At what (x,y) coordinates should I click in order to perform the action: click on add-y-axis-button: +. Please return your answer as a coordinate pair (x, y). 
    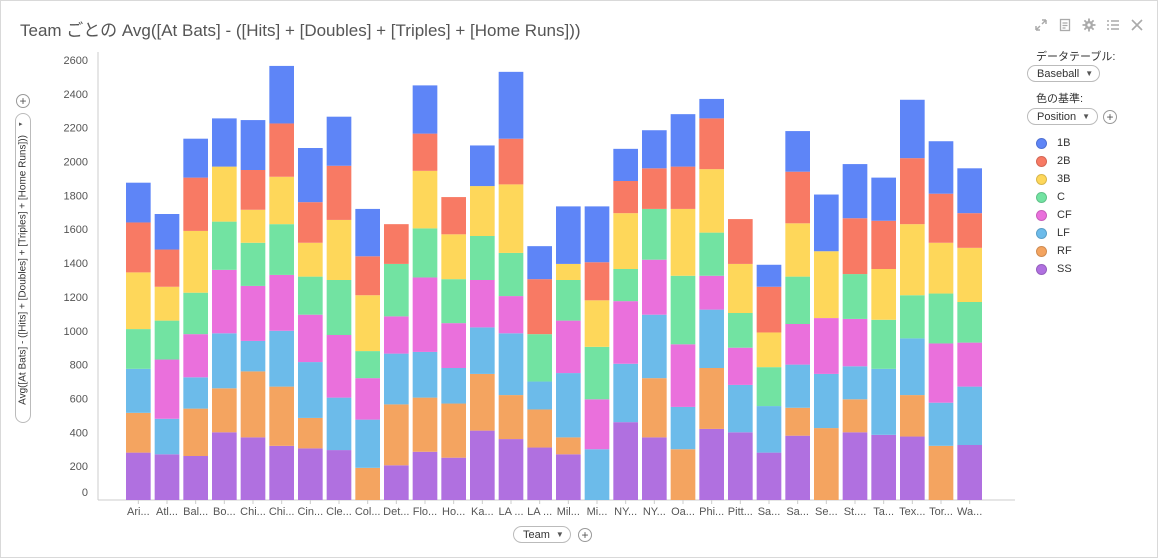
    Looking at the image, I should click on (23, 101).